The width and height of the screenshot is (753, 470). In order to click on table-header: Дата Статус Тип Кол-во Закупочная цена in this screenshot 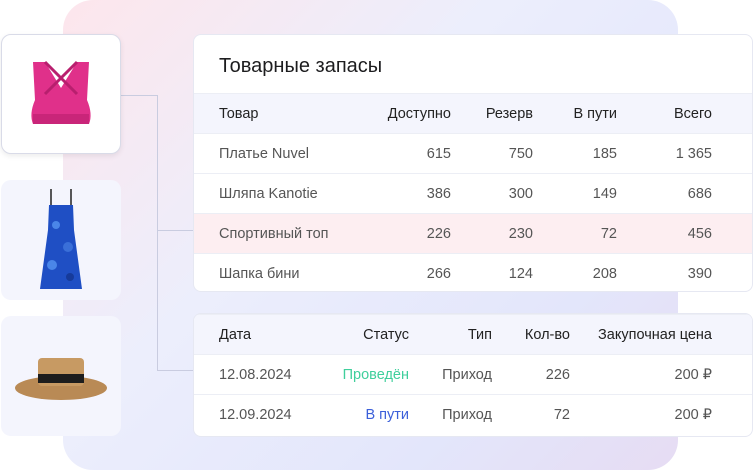, I will do `click(473, 334)`.